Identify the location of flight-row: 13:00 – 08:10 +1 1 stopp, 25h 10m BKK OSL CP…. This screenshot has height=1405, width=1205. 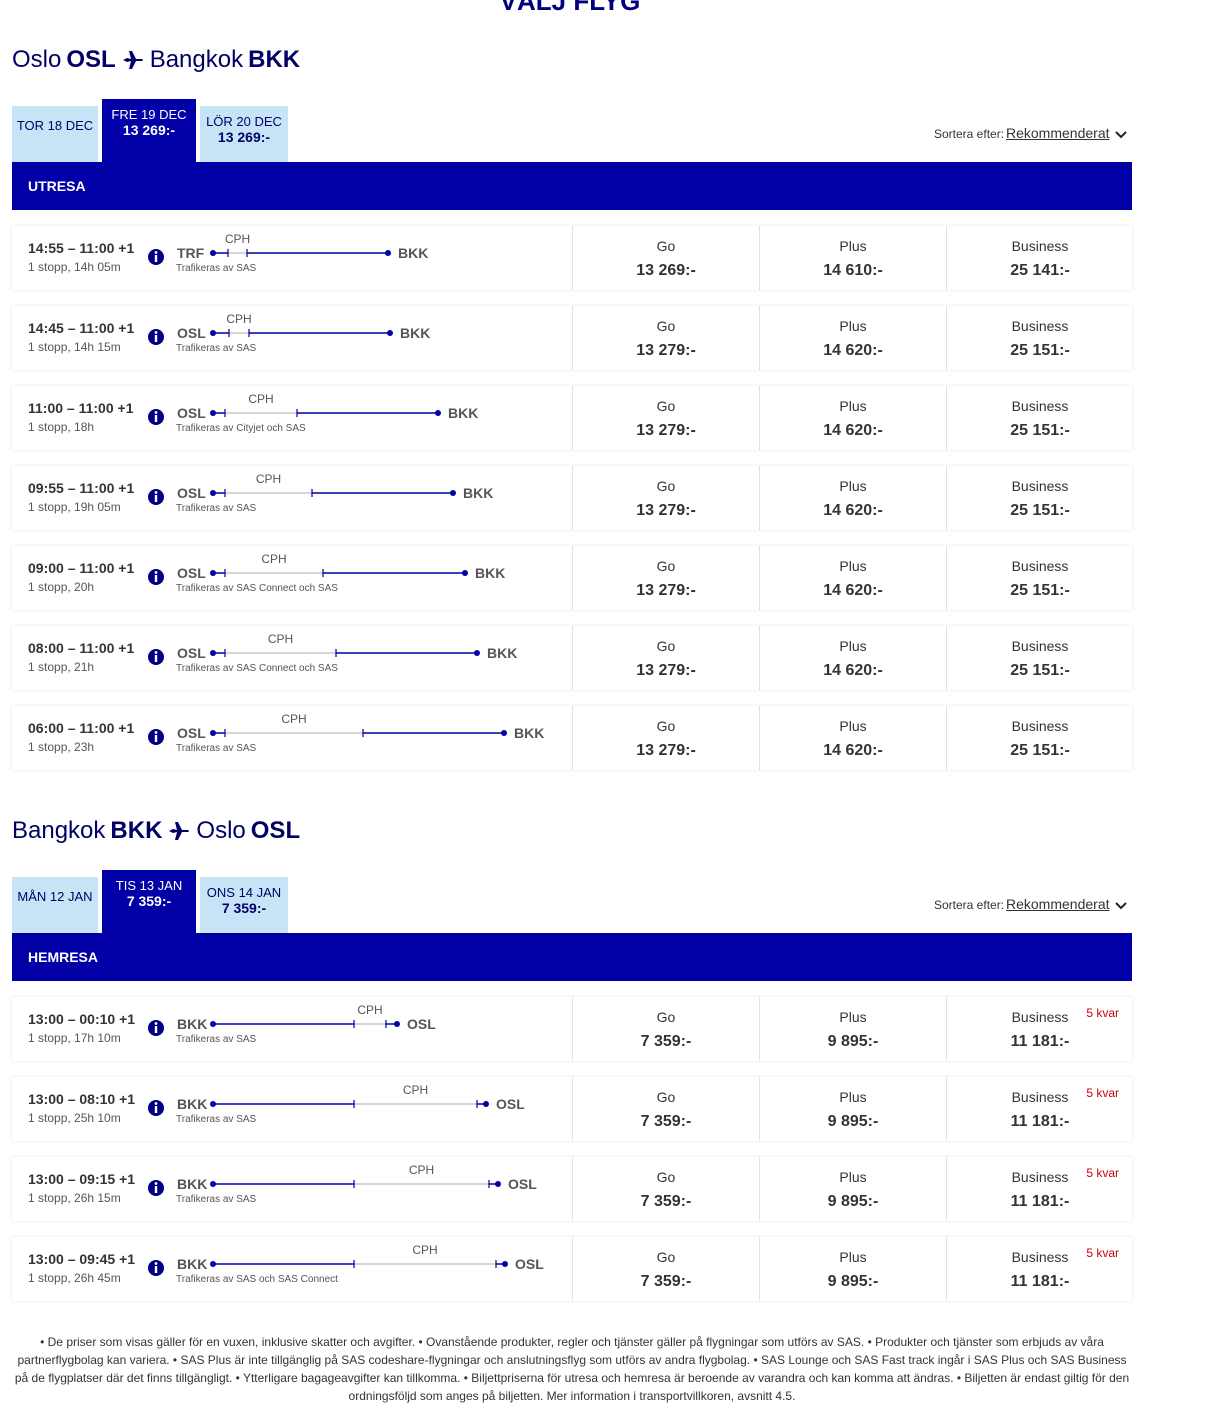
(572, 1109).